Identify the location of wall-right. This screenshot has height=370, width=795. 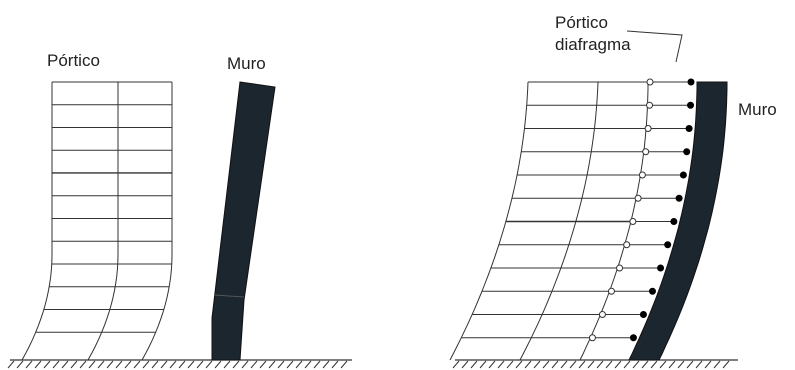
(678, 221).